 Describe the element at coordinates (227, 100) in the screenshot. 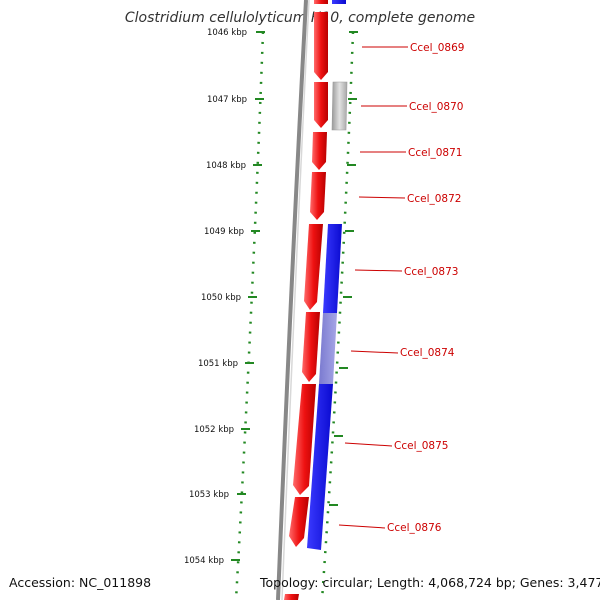

I see `ruler-label: 1047 kbp` at that location.